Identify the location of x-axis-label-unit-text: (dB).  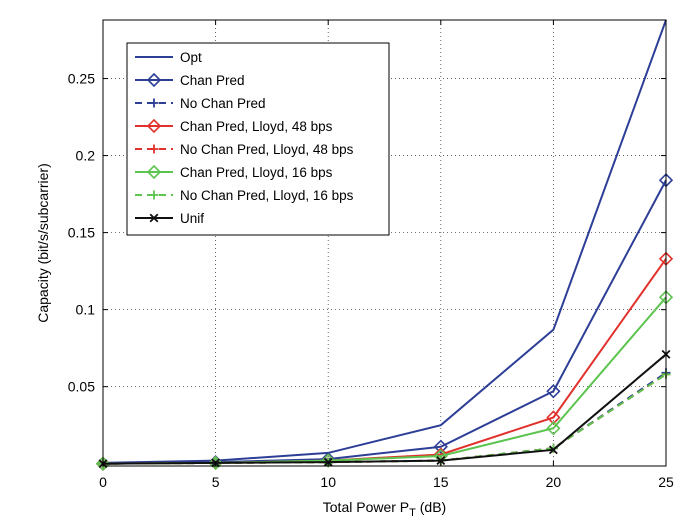
(433, 507).